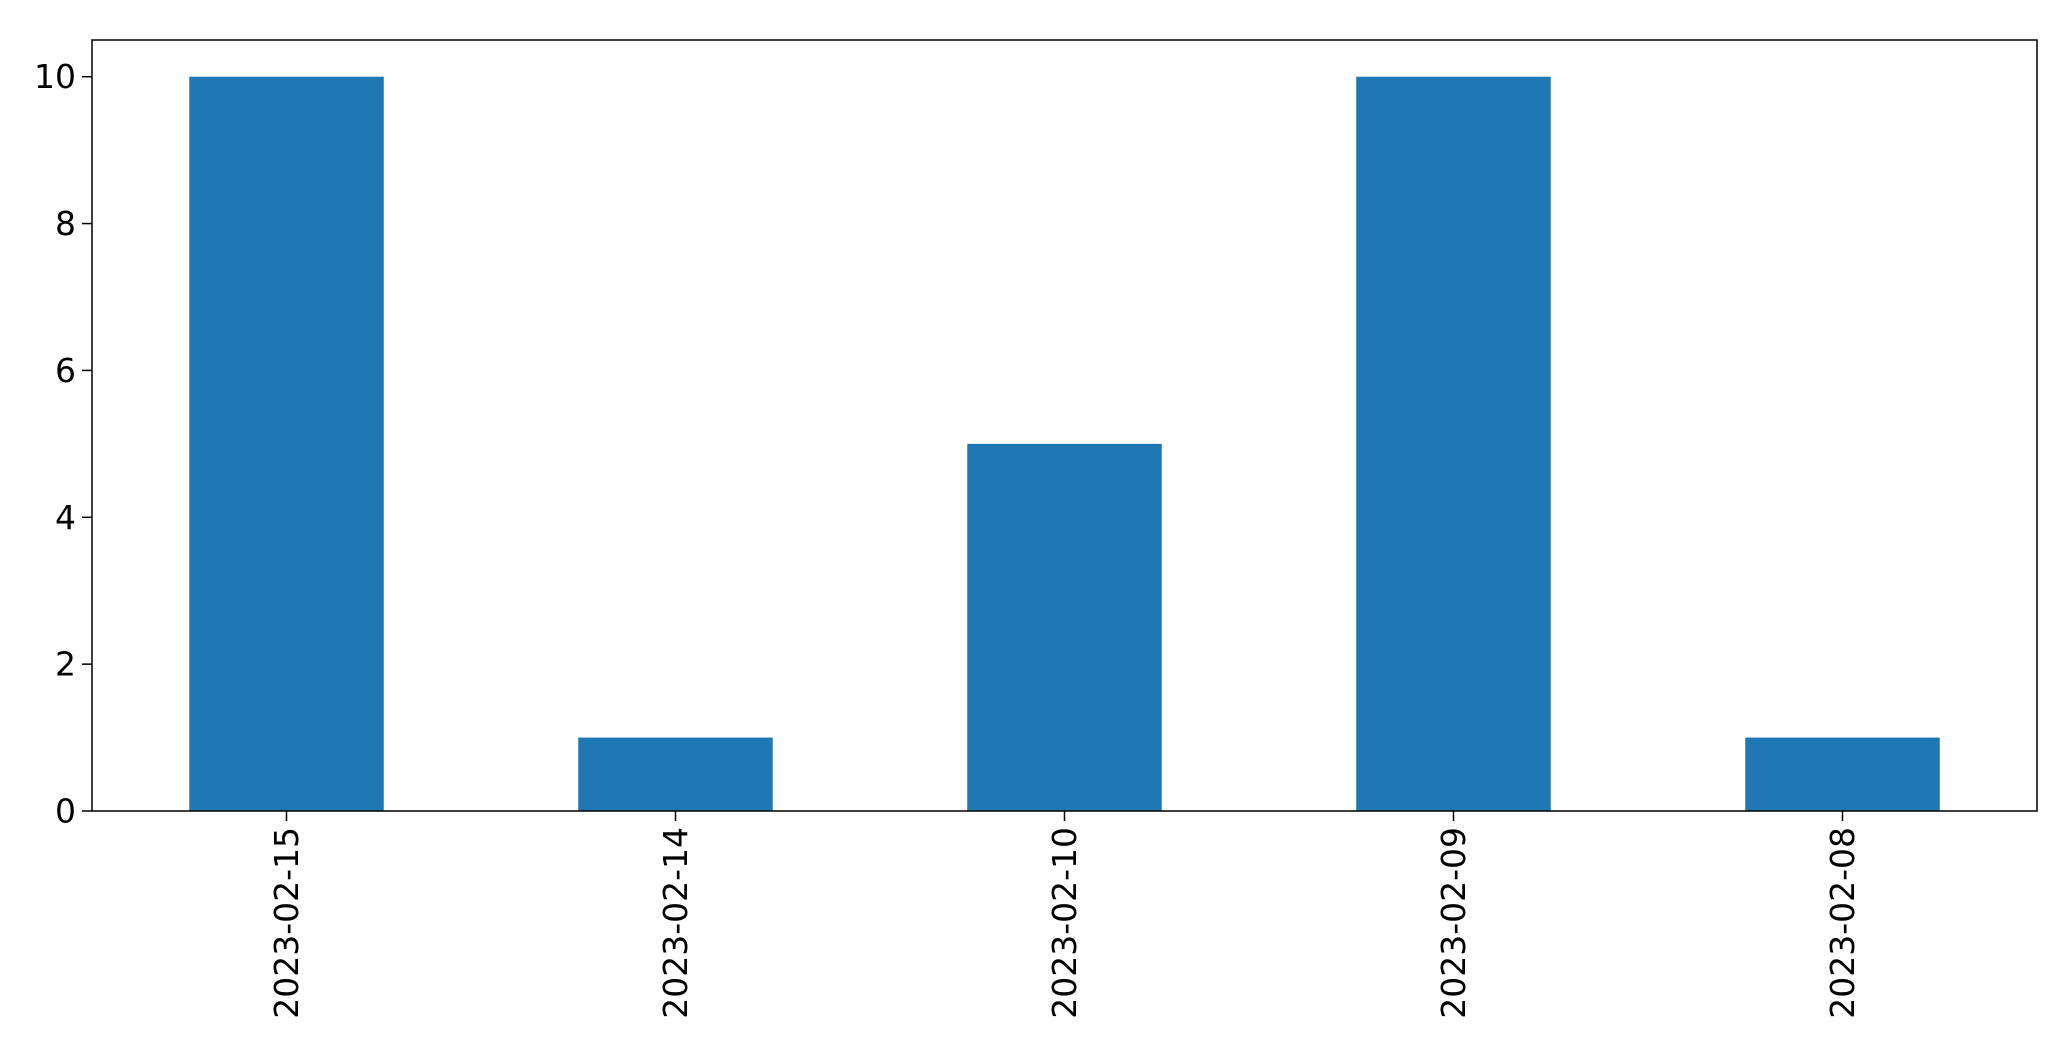  I want to click on y-tick-label: 0, so click(65, 811).